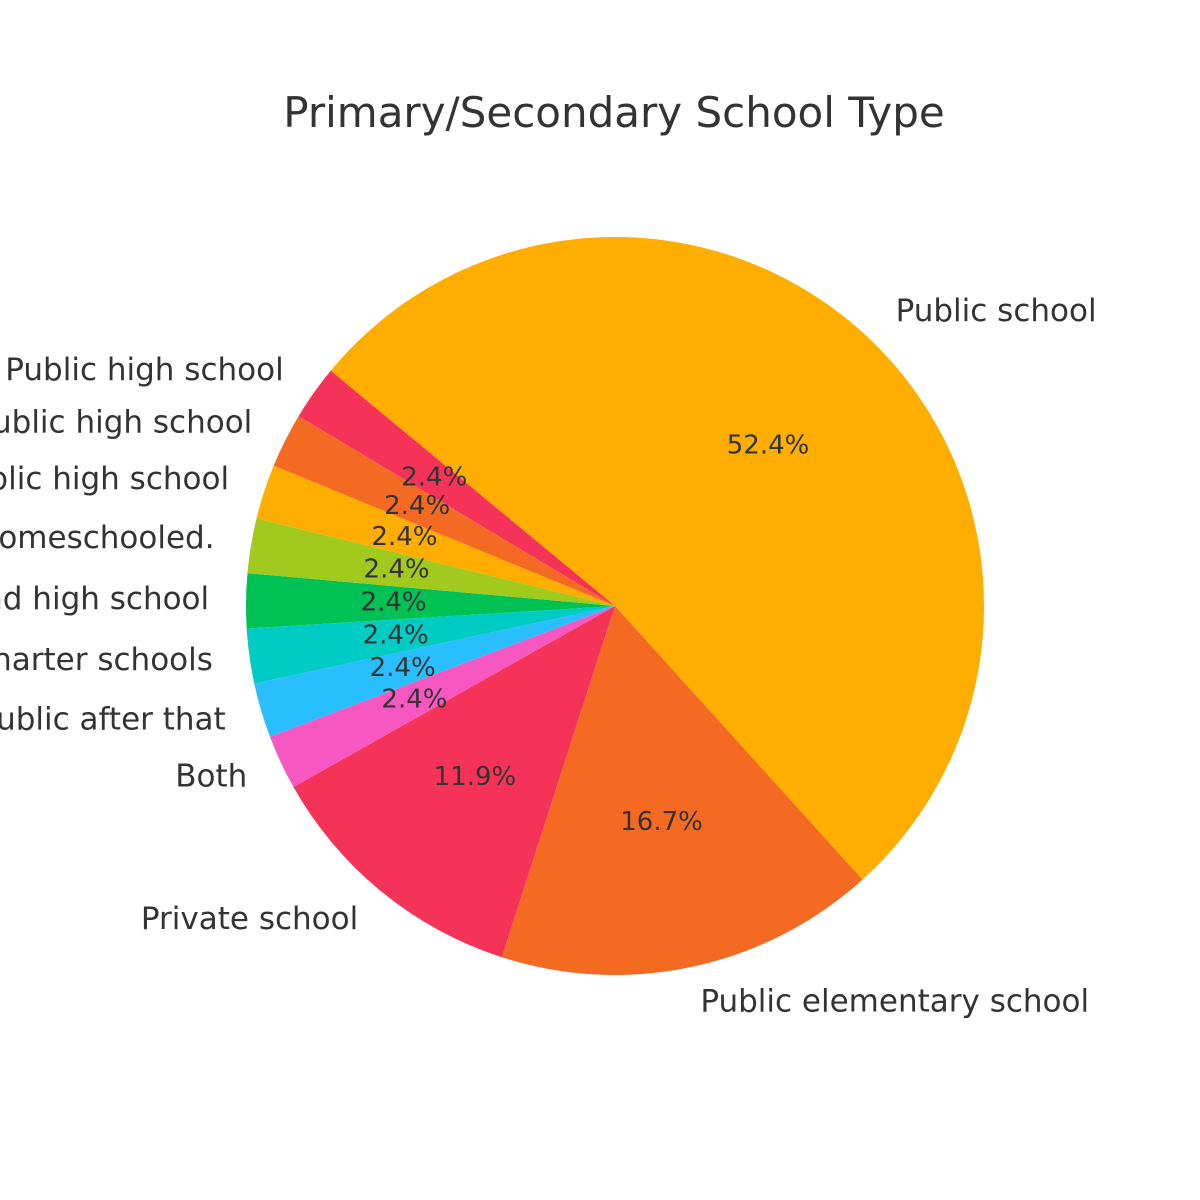 This screenshot has height=1200, width=1200. I want to click on category-label-private-school: Private school, so click(249, 919).